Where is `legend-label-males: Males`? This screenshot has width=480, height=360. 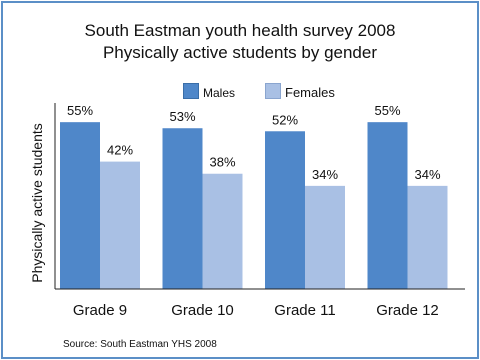 legend-label-males: Males is located at coordinates (219, 93).